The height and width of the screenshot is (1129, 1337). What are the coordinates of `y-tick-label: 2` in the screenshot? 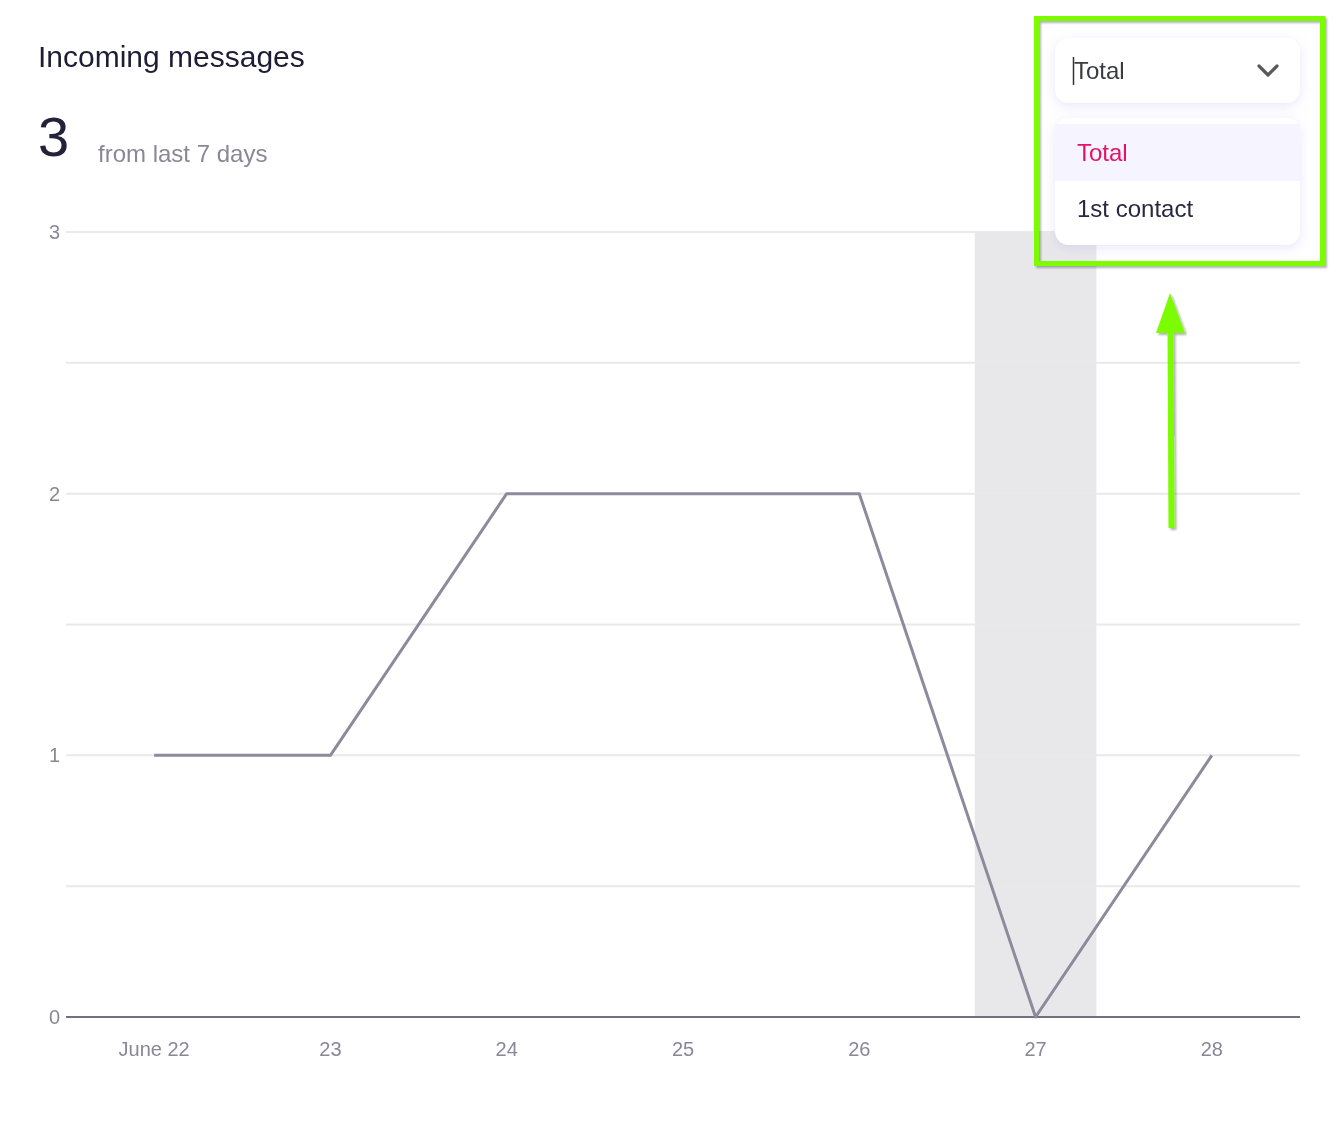 It's located at (54, 493).